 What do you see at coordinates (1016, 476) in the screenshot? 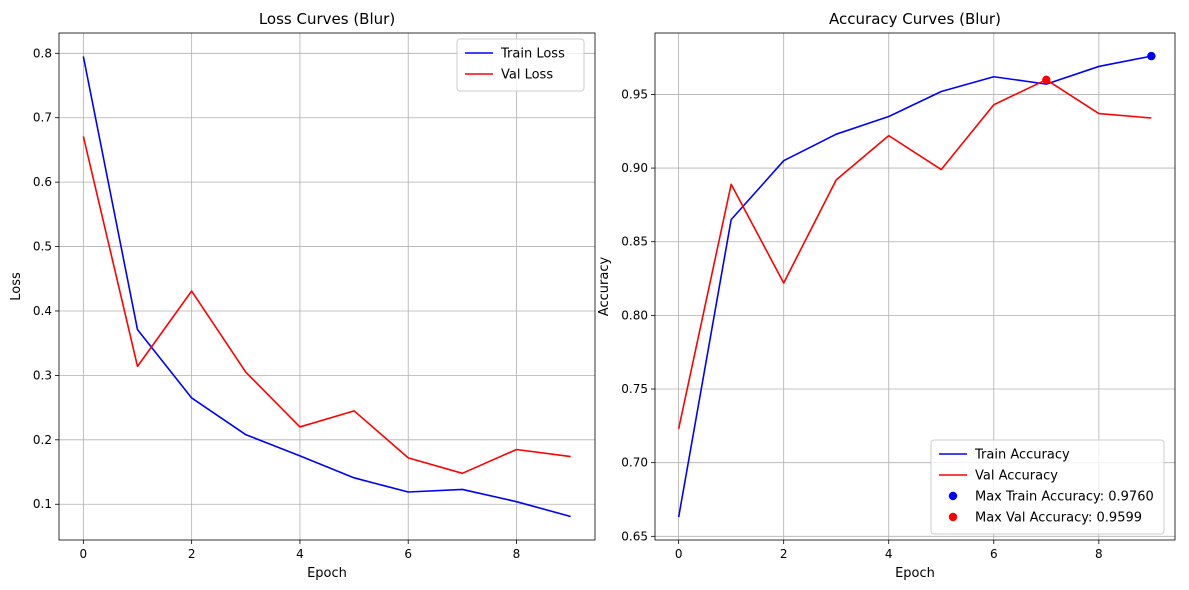
I see `legend-label: Val Accuracy` at bounding box center [1016, 476].